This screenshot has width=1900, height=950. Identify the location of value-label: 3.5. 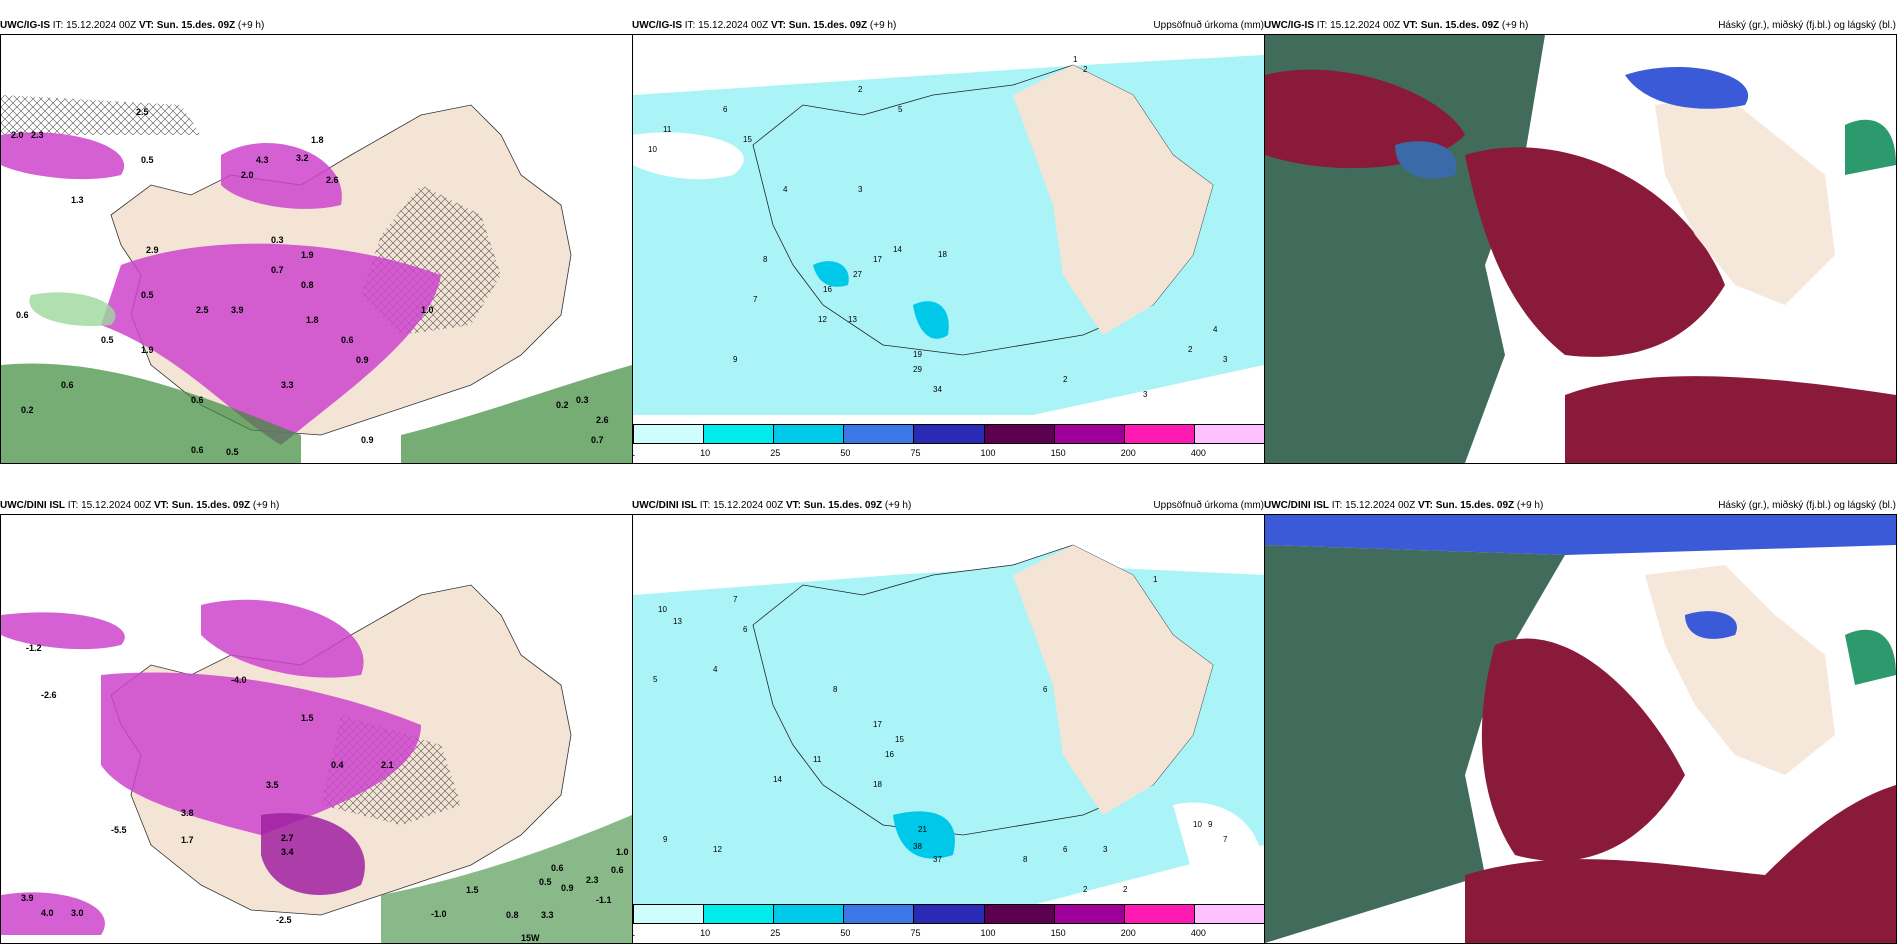
(272, 785).